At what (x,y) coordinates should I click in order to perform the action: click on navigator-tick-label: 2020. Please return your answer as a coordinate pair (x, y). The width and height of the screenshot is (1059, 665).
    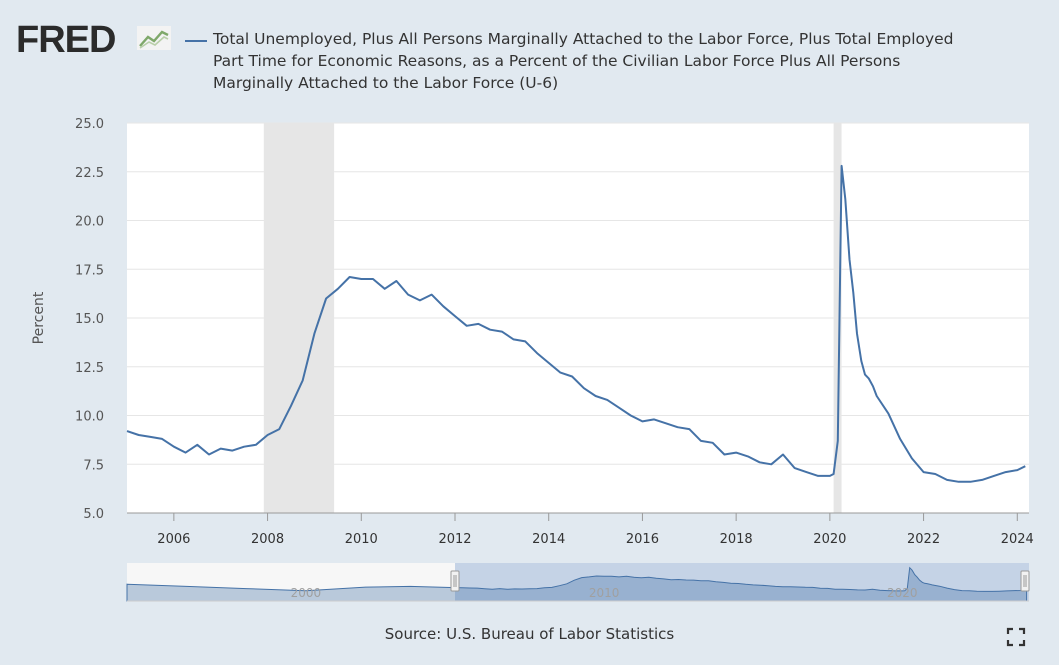
    Looking at the image, I should click on (902, 593).